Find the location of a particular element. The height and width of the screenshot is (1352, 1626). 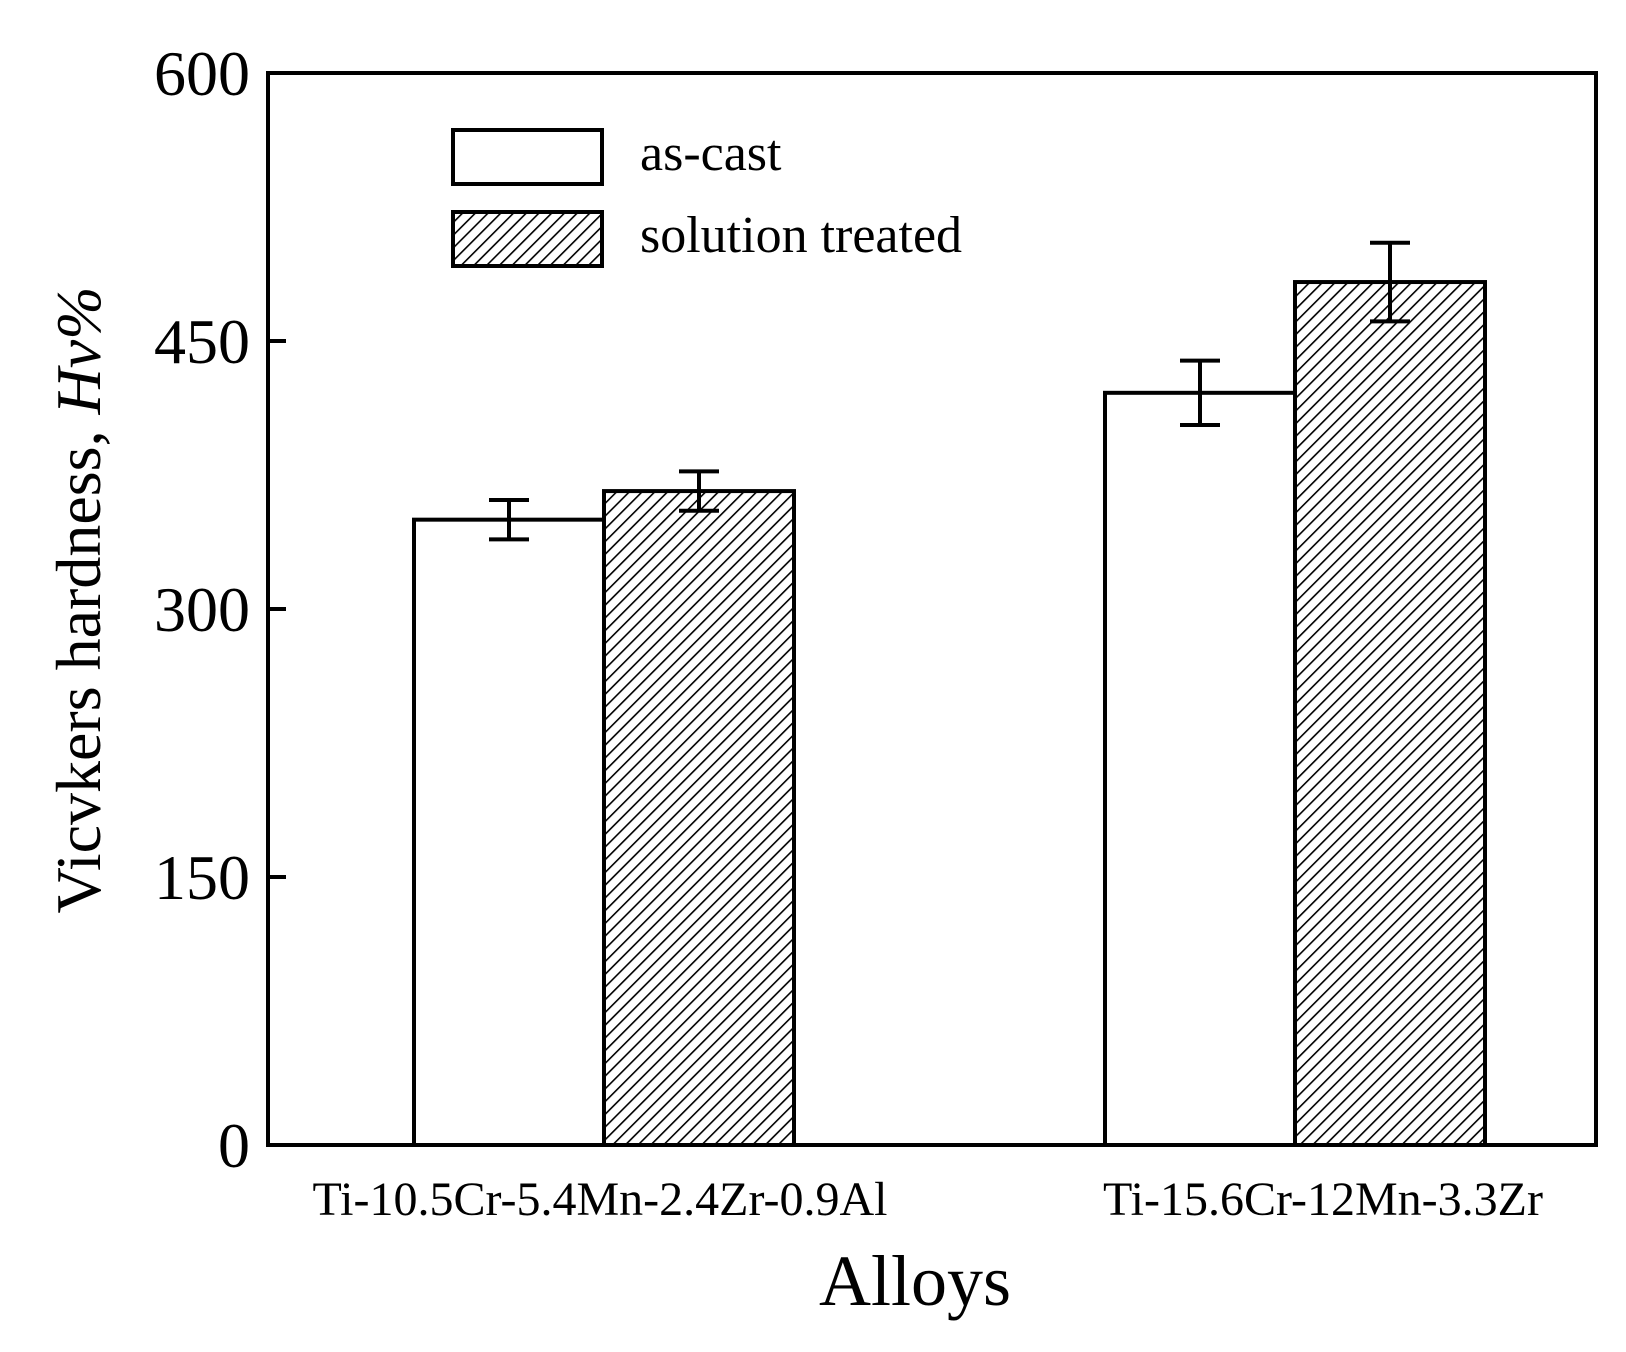

y-axis-ticks: 0 150 300 450 600 is located at coordinates (220, 609).